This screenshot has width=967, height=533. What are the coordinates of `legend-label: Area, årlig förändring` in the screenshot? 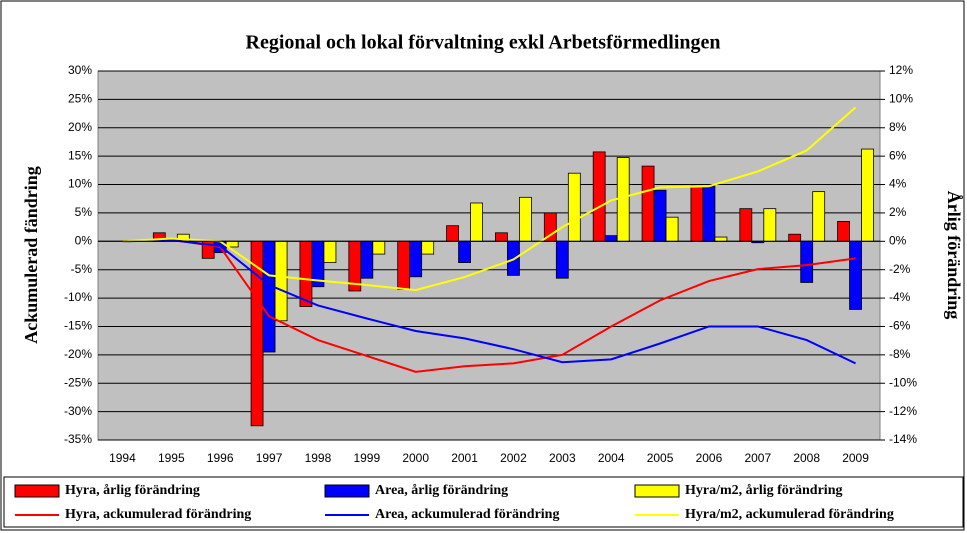 It's located at (441, 490).